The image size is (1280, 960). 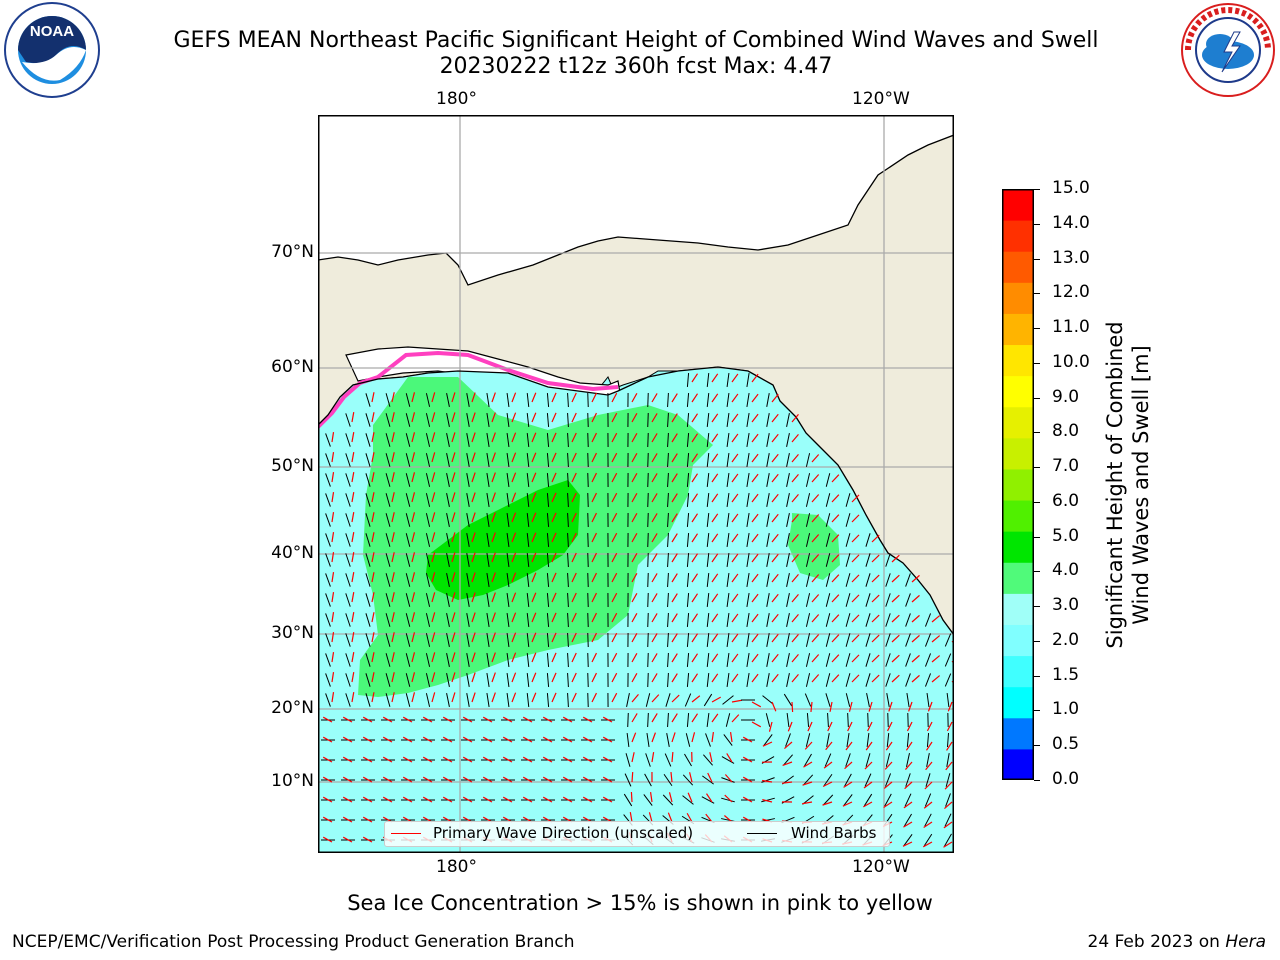 I want to click on coastline, so click(x=636, y=501).